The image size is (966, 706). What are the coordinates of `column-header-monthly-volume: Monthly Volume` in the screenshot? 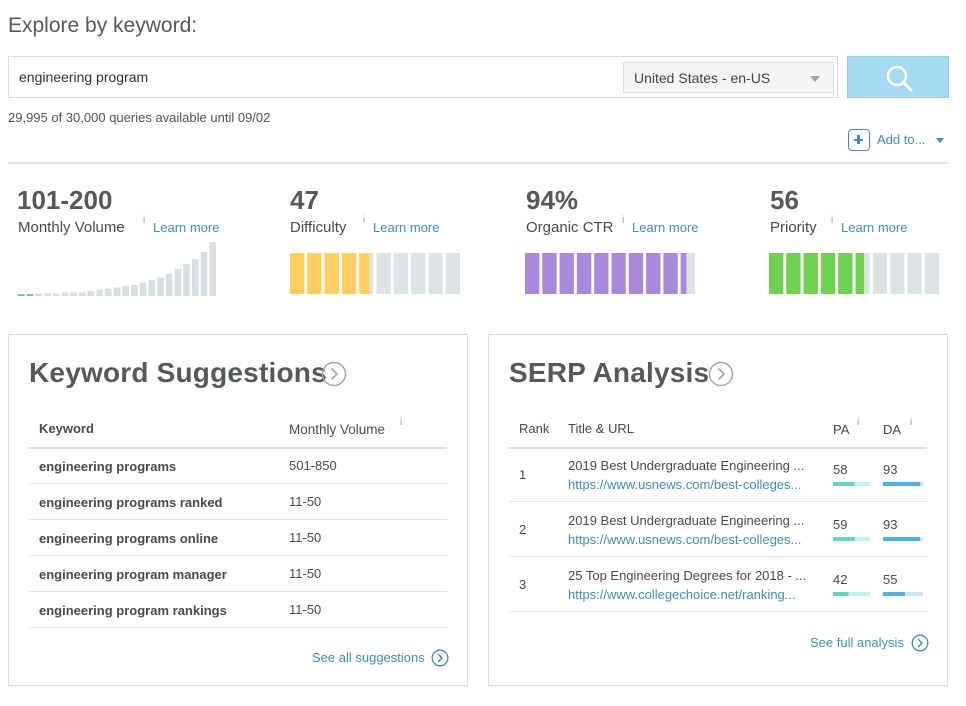 It's located at (337, 429).